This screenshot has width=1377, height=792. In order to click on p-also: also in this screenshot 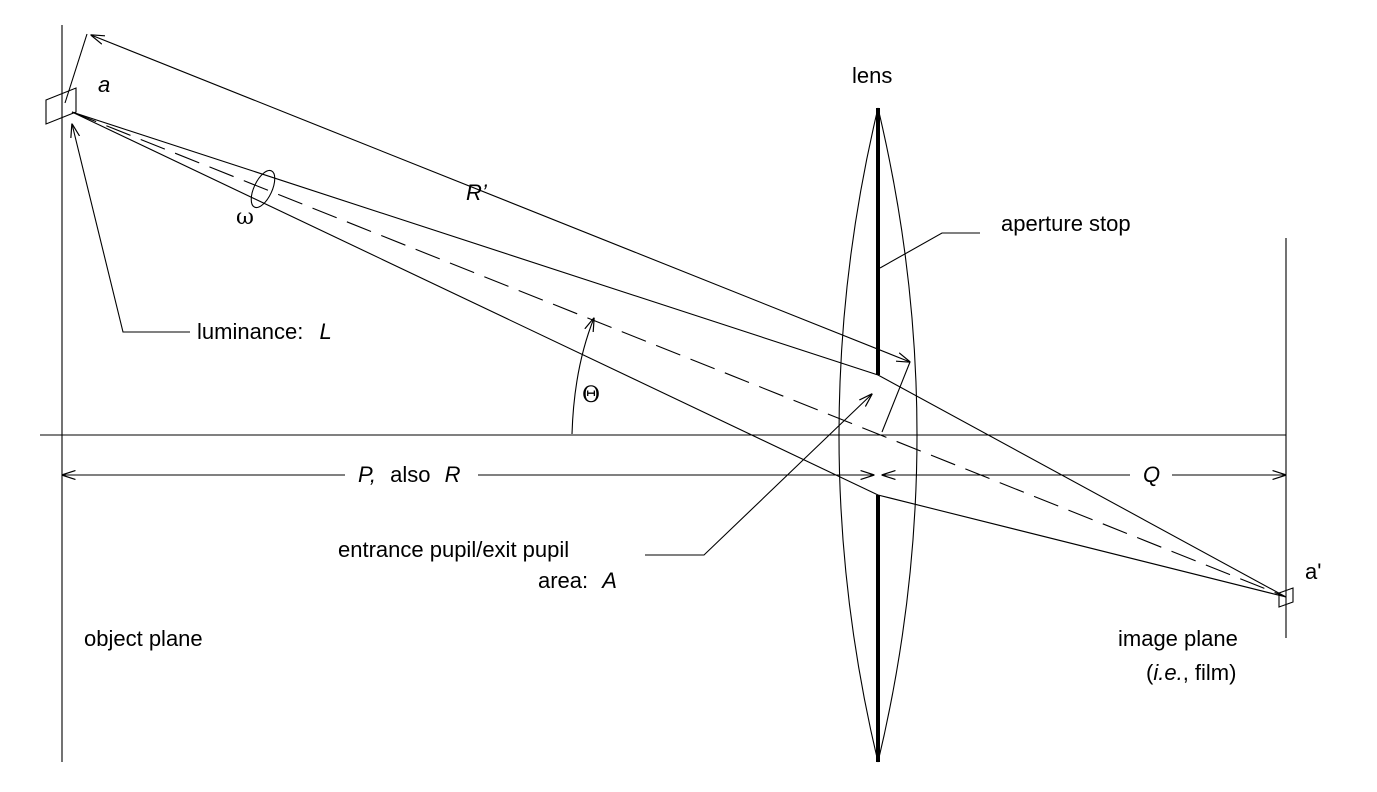, I will do `click(410, 474)`.